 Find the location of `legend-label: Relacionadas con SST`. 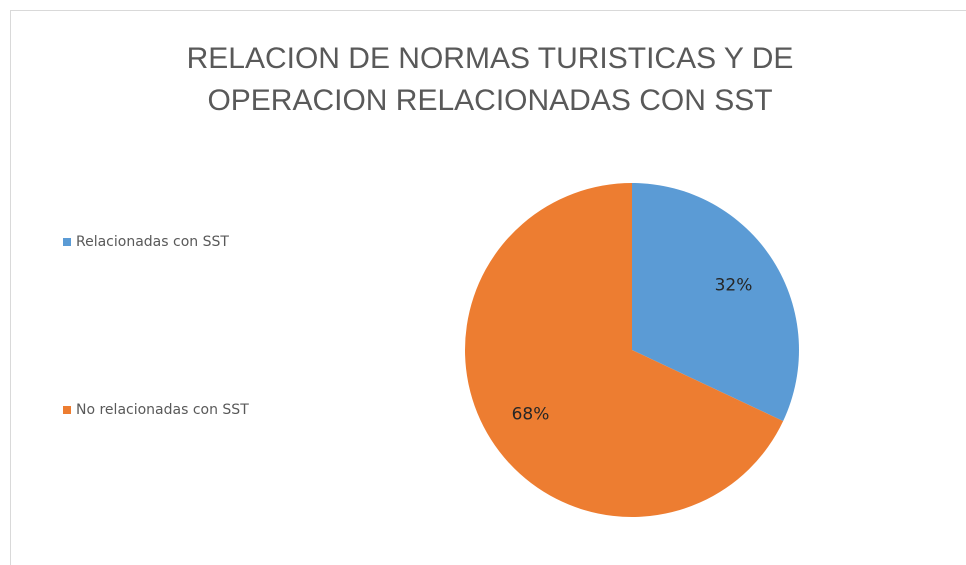

legend-label: Relacionadas con SST is located at coordinates (152, 242).